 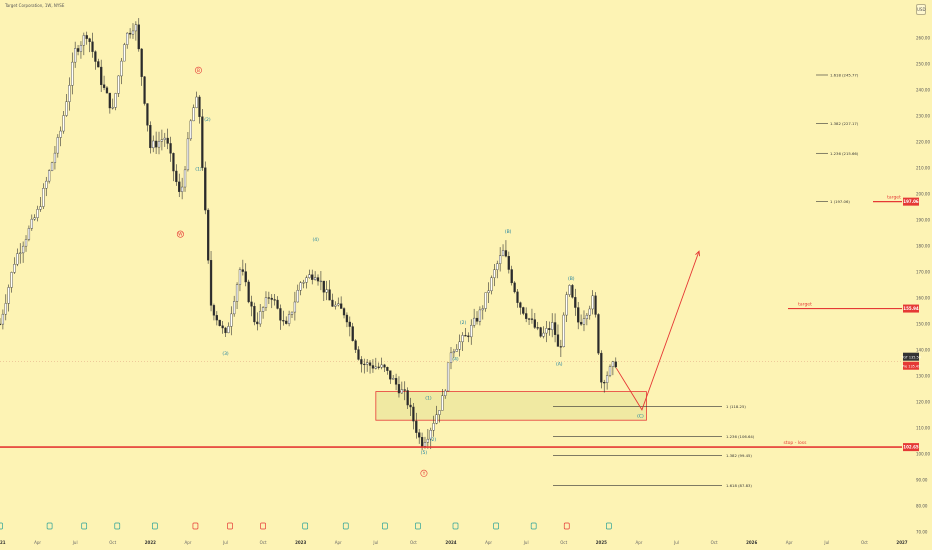 What do you see at coordinates (923, 168) in the screenshot?
I see `y-tick-label: 210.00` at bounding box center [923, 168].